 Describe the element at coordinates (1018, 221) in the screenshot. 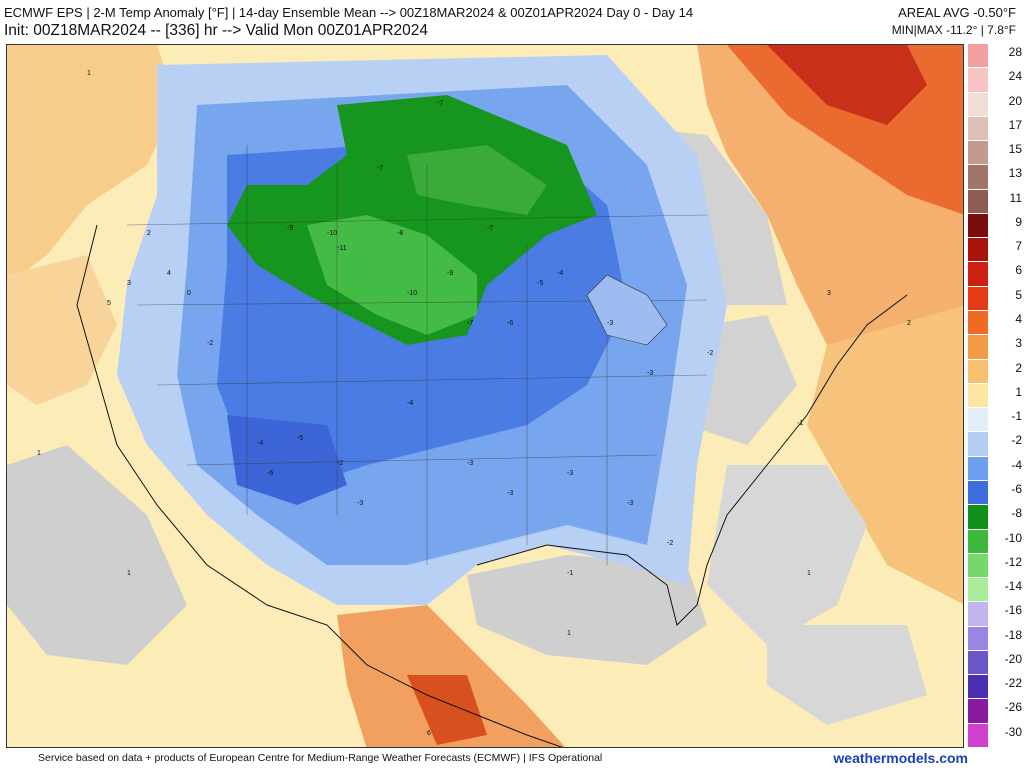

I see `legend-label: 9` at that location.